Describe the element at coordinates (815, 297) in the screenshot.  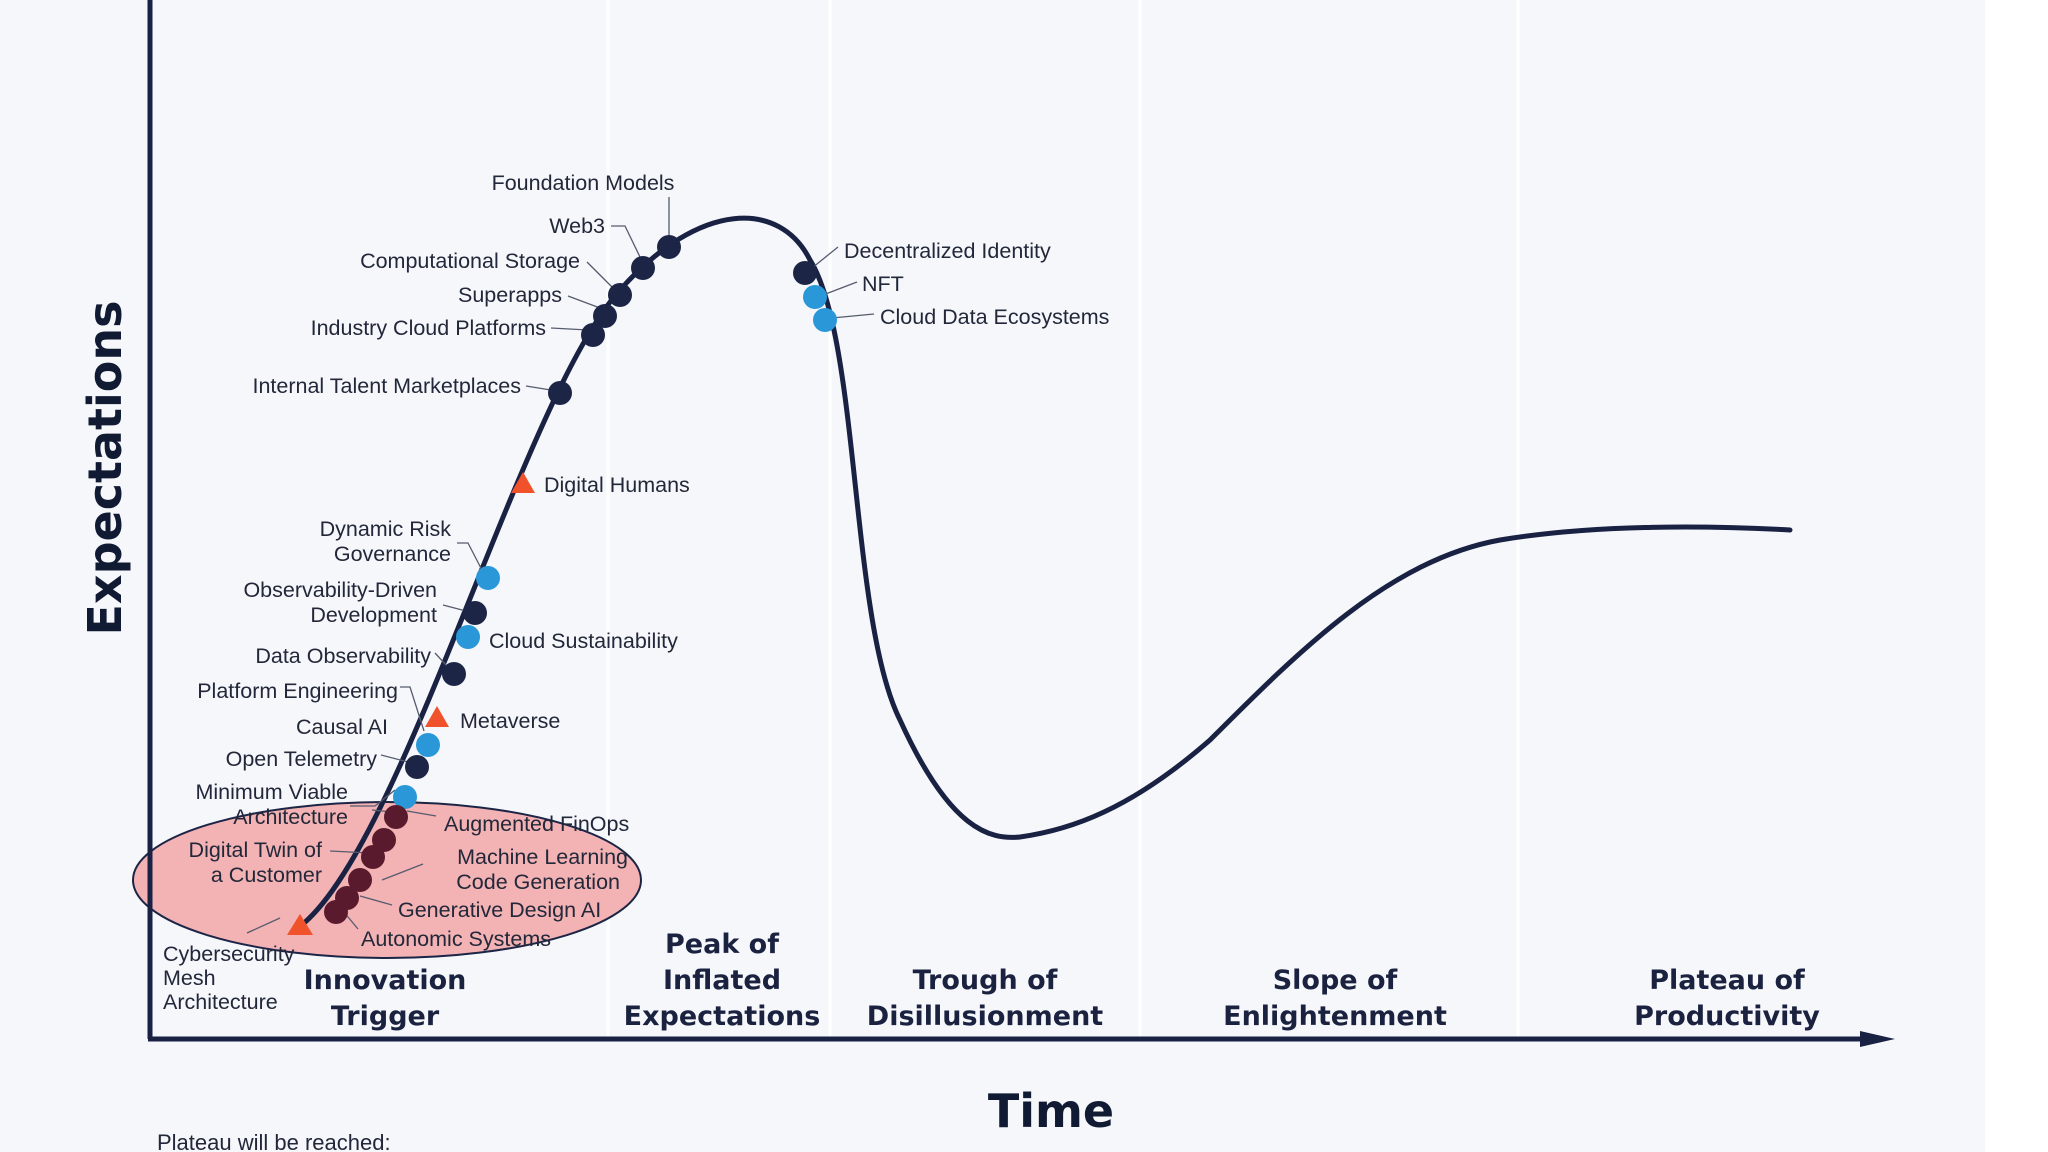
I see `marker-nft` at that location.